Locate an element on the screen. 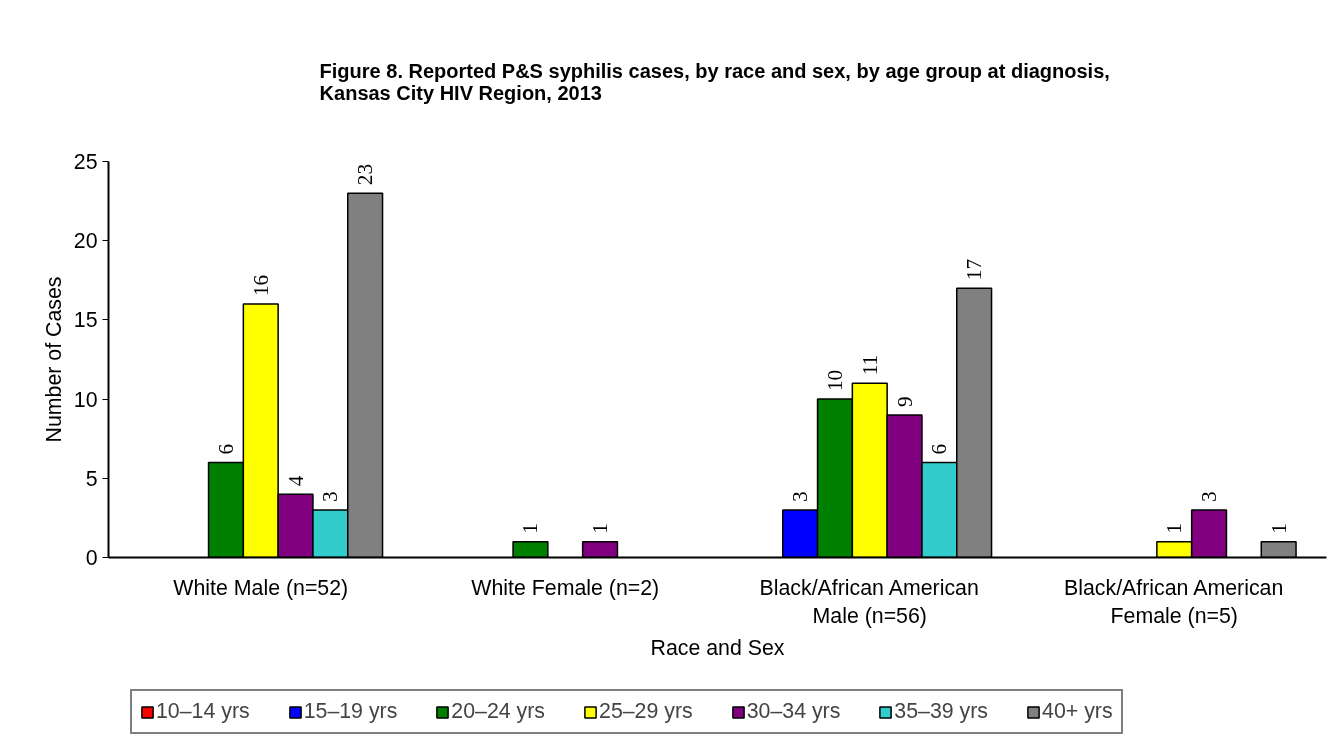 Image resolution: width=1332 pixels, height=746 pixels. x-tick-label: Black/African American Female (n=5) is located at coordinates (1174, 602).